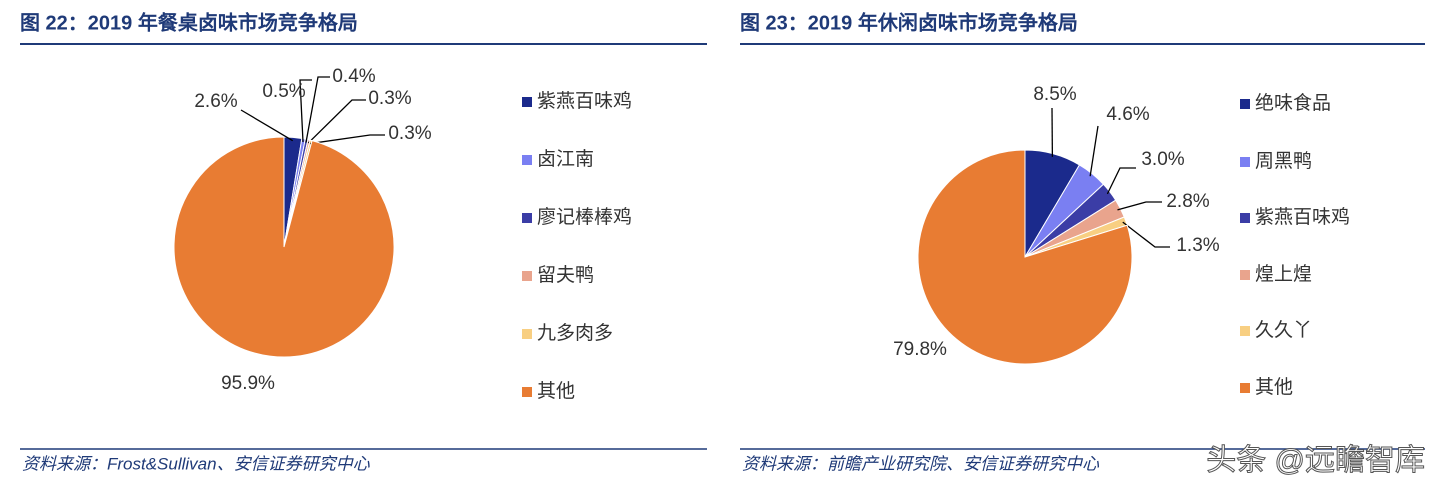 This screenshot has height=497, width=1437. What do you see at coordinates (283, 91) in the screenshot?
I see `data-label: 0.5%` at bounding box center [283, 91].